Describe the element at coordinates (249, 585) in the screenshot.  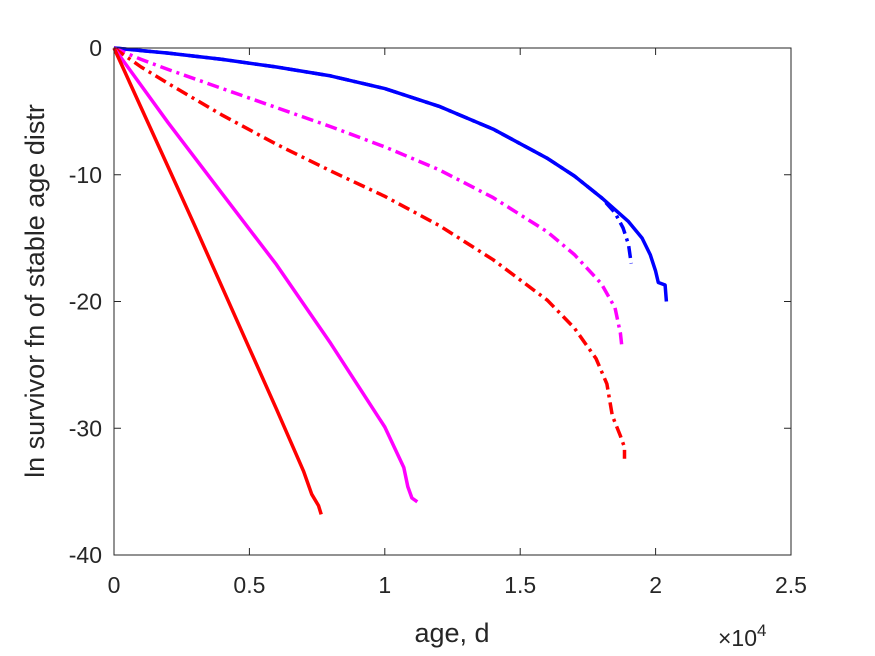
I see `x-tick-label: 0.5` at that location.